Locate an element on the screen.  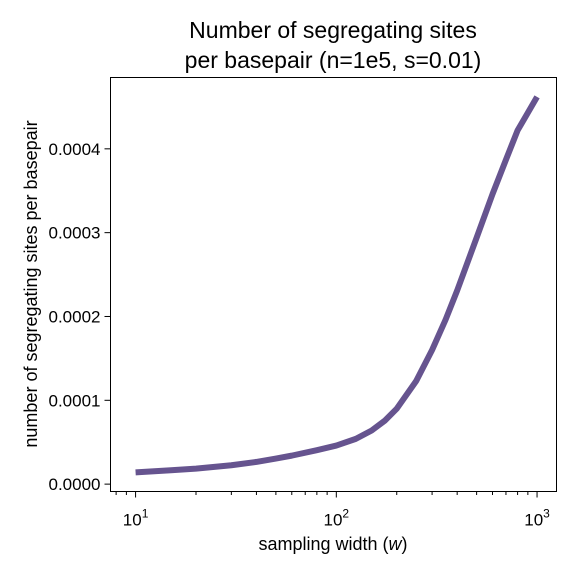
x-axis-label: sampling width (w) is located at coordinates (332, 544).